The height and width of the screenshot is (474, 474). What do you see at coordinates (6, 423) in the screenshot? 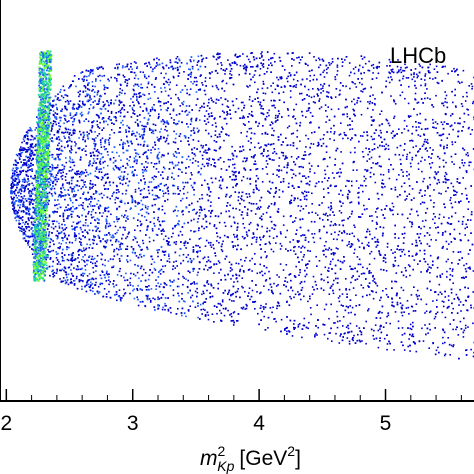
I see `x-tick-label: 2` at bounding box center [6, 423].